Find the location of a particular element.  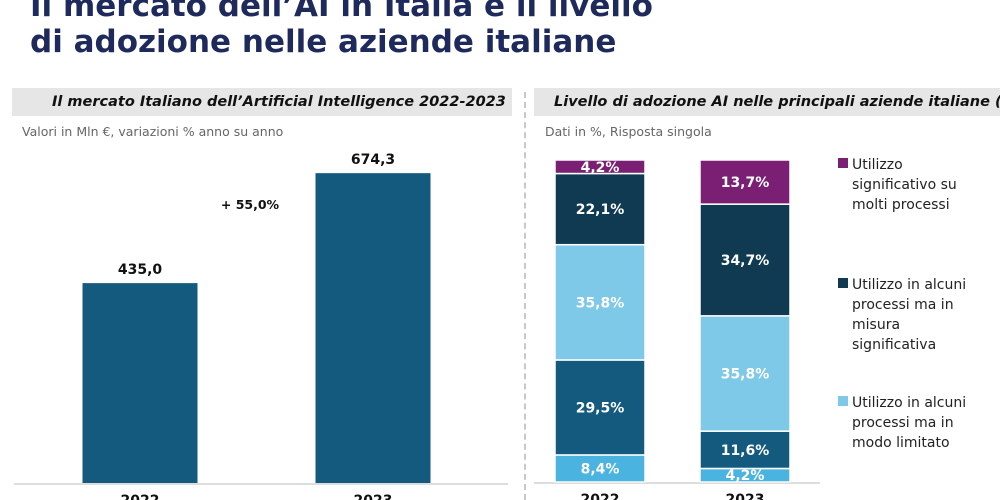

market-bar-2022 is located at coordinates (140, 383).